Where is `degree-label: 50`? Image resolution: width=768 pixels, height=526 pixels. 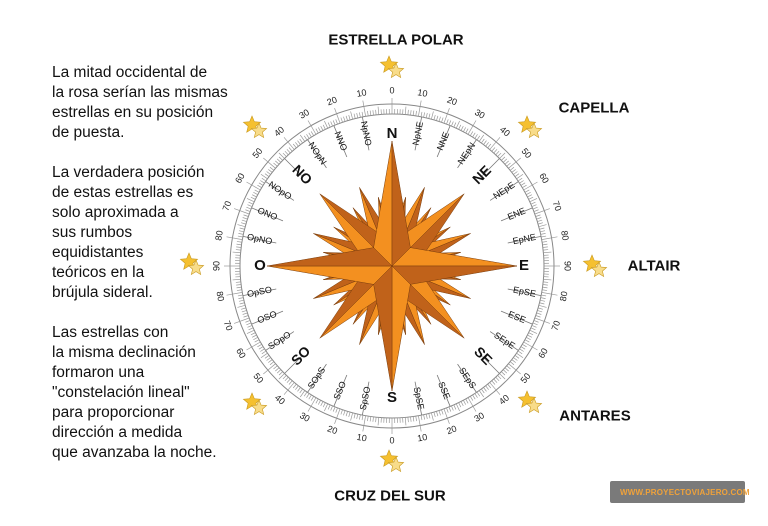
degree-label: 50 is located at coordinates (258, 378).